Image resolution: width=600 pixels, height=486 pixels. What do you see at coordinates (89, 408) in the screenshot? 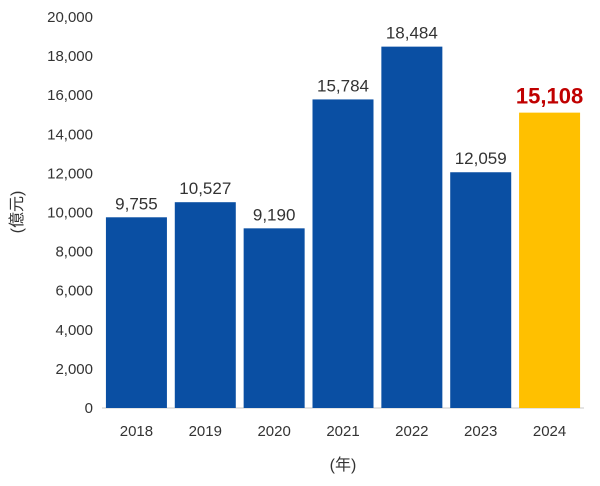
I see `y-tick-label: 0` at bounding box center [89, 408].